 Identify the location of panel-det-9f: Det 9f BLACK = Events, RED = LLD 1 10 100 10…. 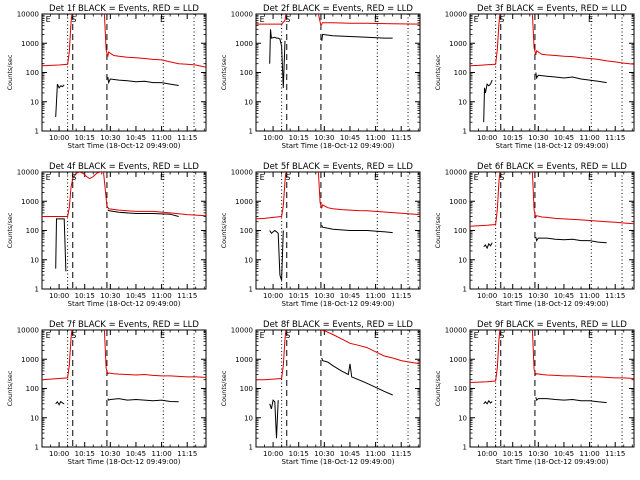
(534, 393).